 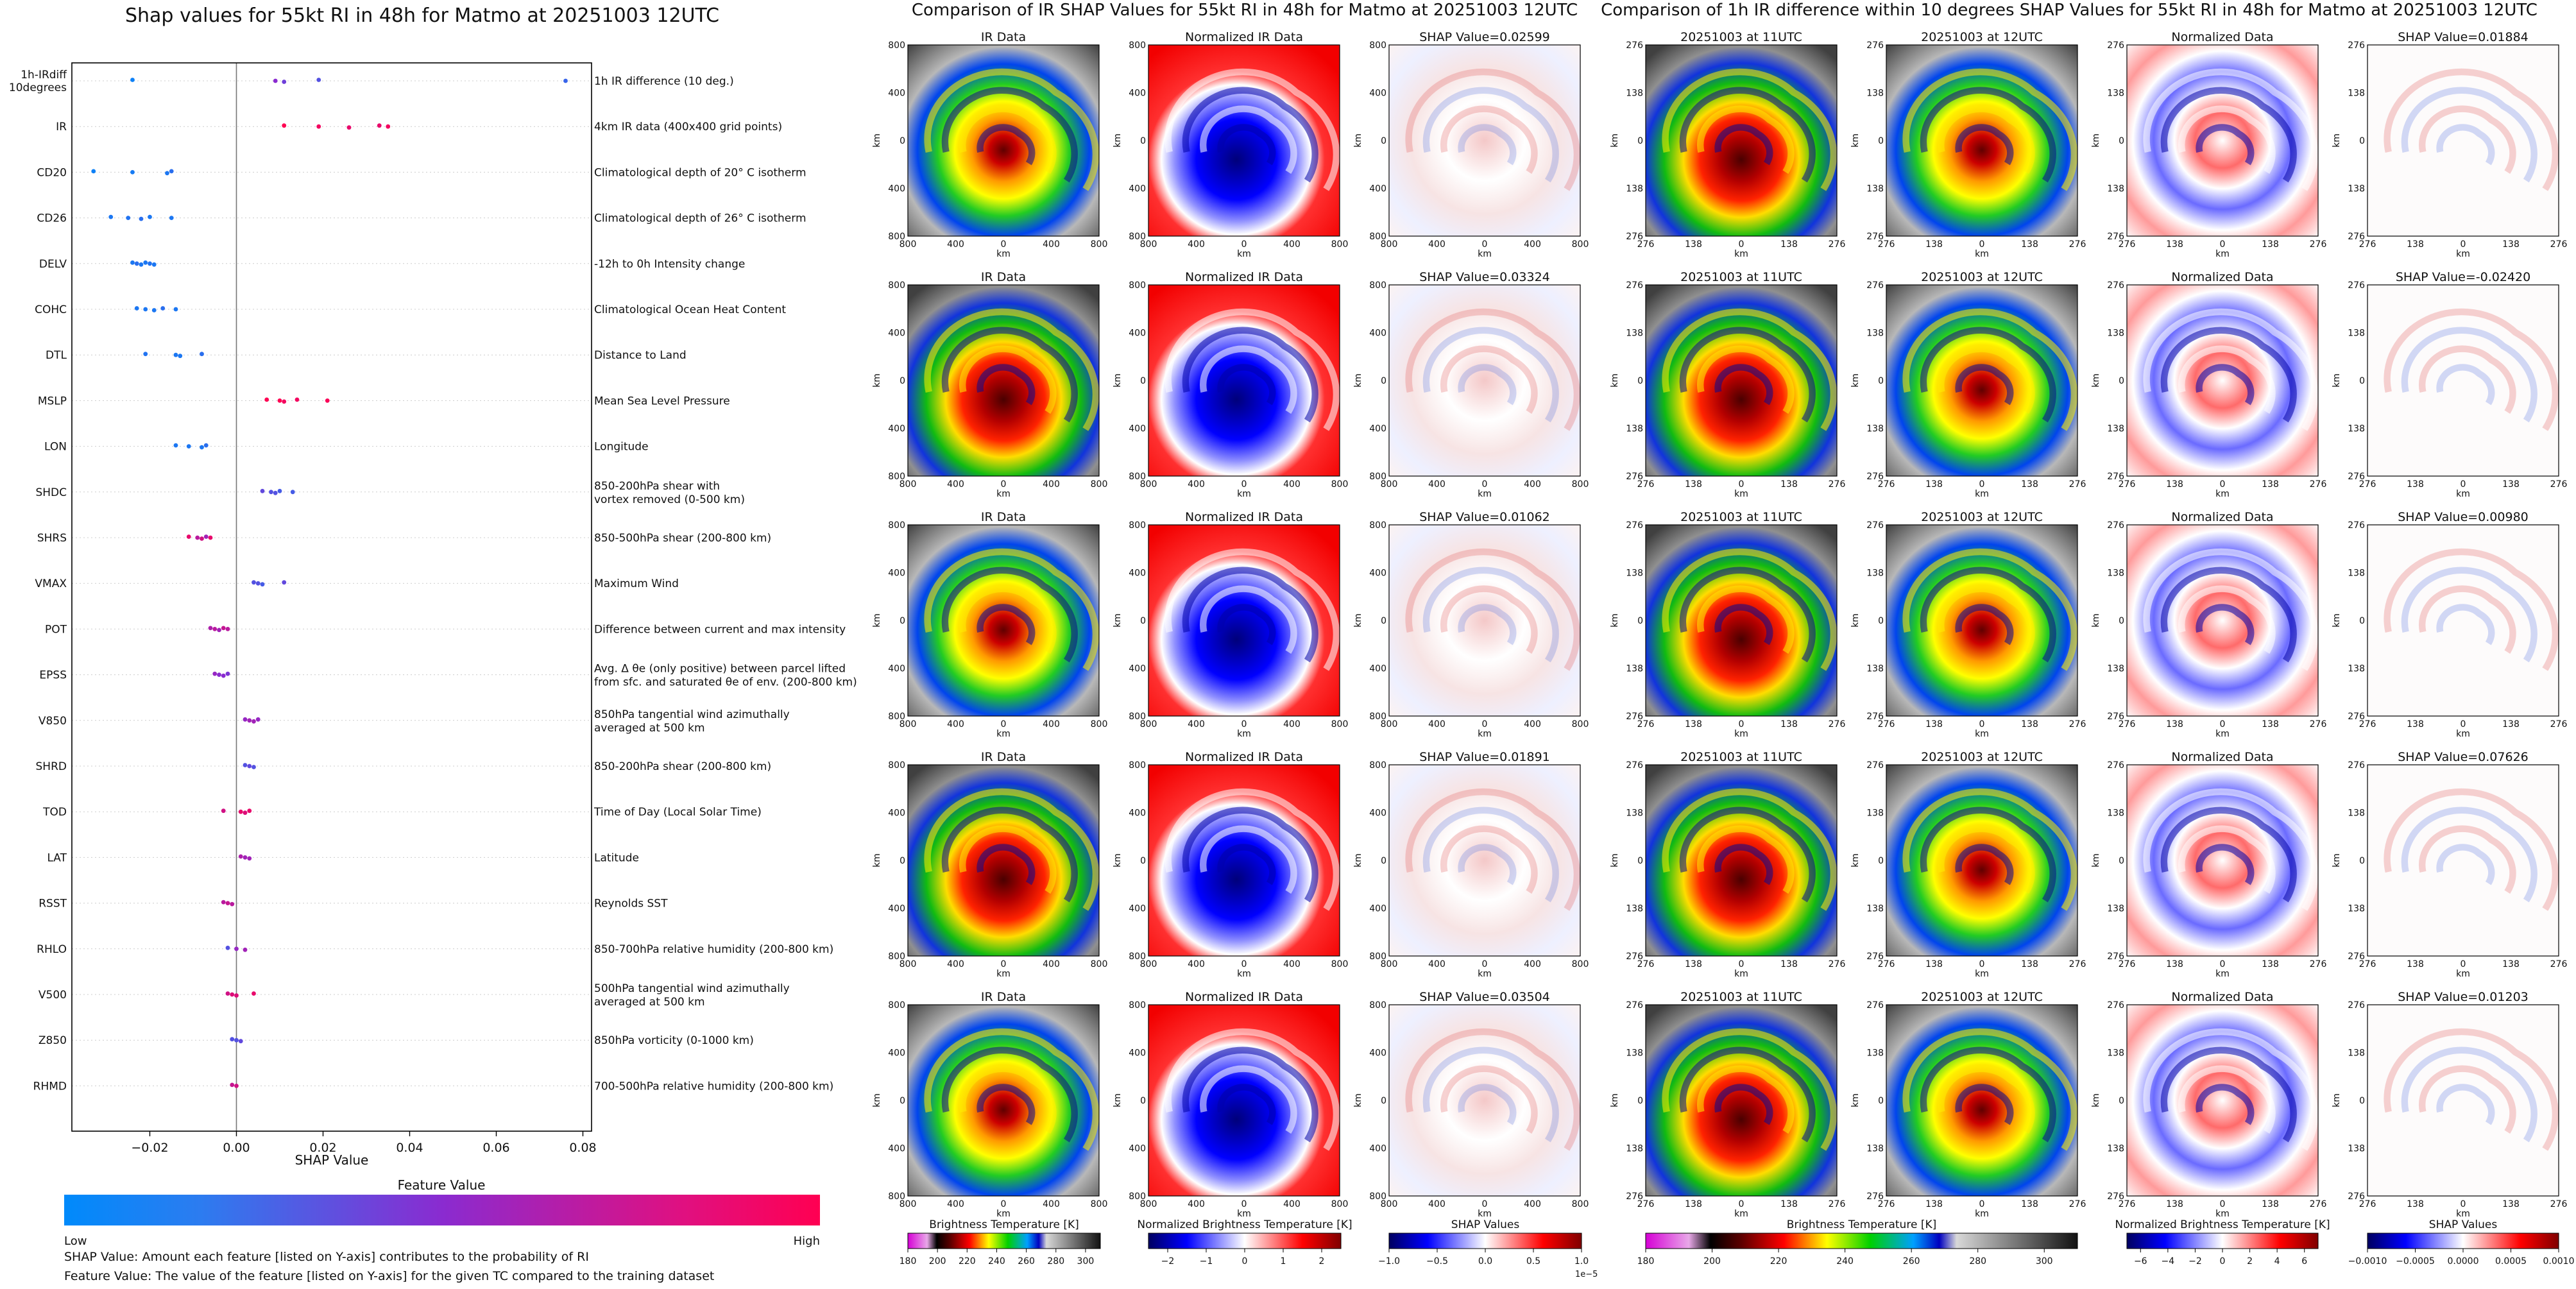 I want to click on y-tick-label: 800, so click(x=1137, y=237).